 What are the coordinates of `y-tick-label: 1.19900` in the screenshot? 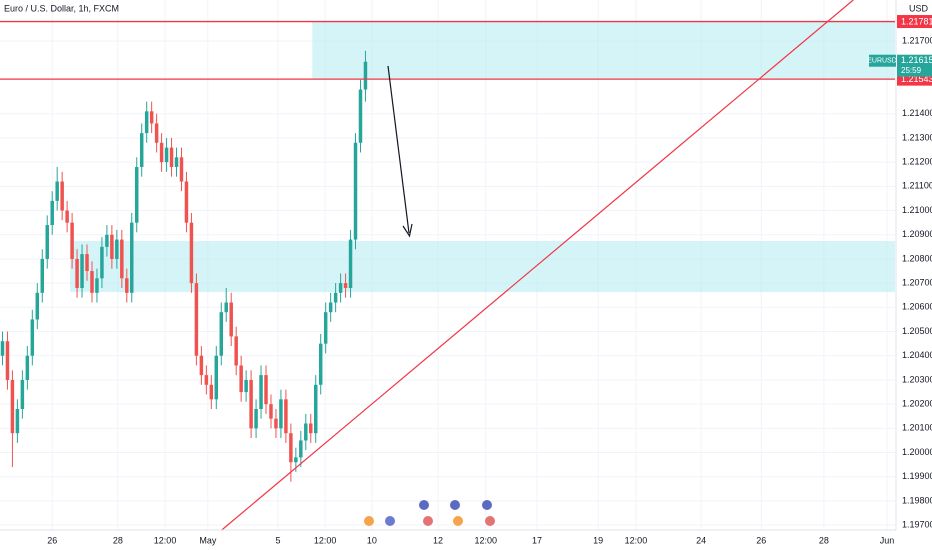 It's located at (917, 476).